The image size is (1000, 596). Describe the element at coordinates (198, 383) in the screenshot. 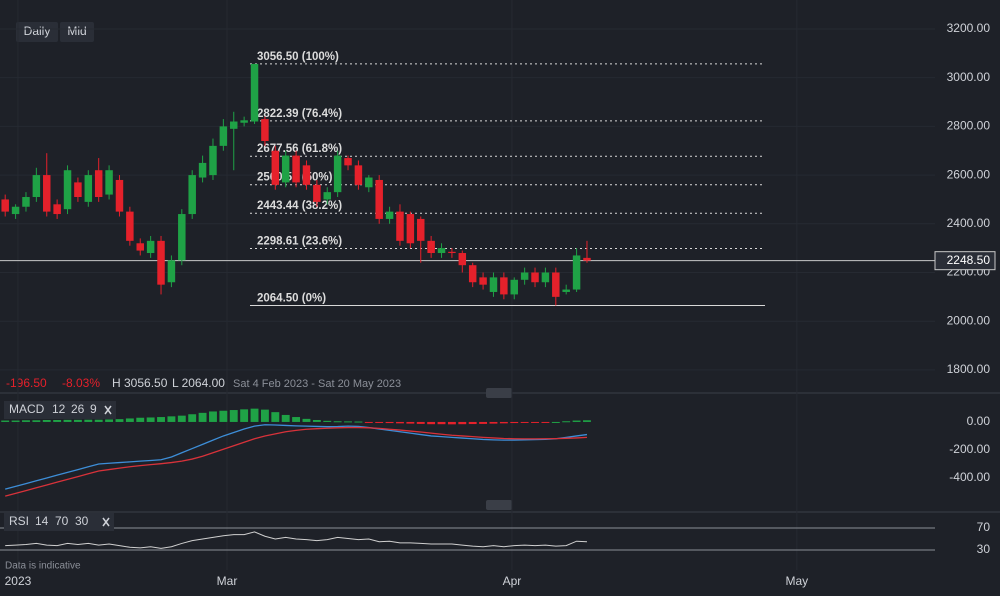

I see `low: L 2064.00` at that location.